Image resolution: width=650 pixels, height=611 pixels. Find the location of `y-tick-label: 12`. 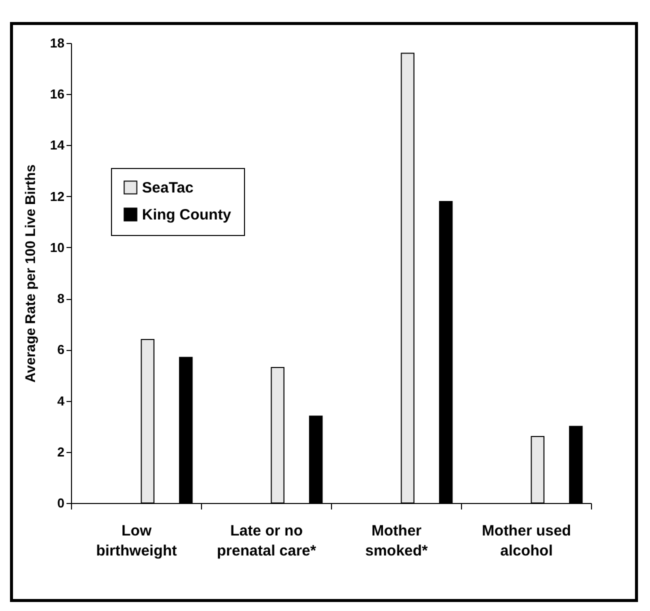

y-tick-label: 12 is located at coordinates (57, 196).